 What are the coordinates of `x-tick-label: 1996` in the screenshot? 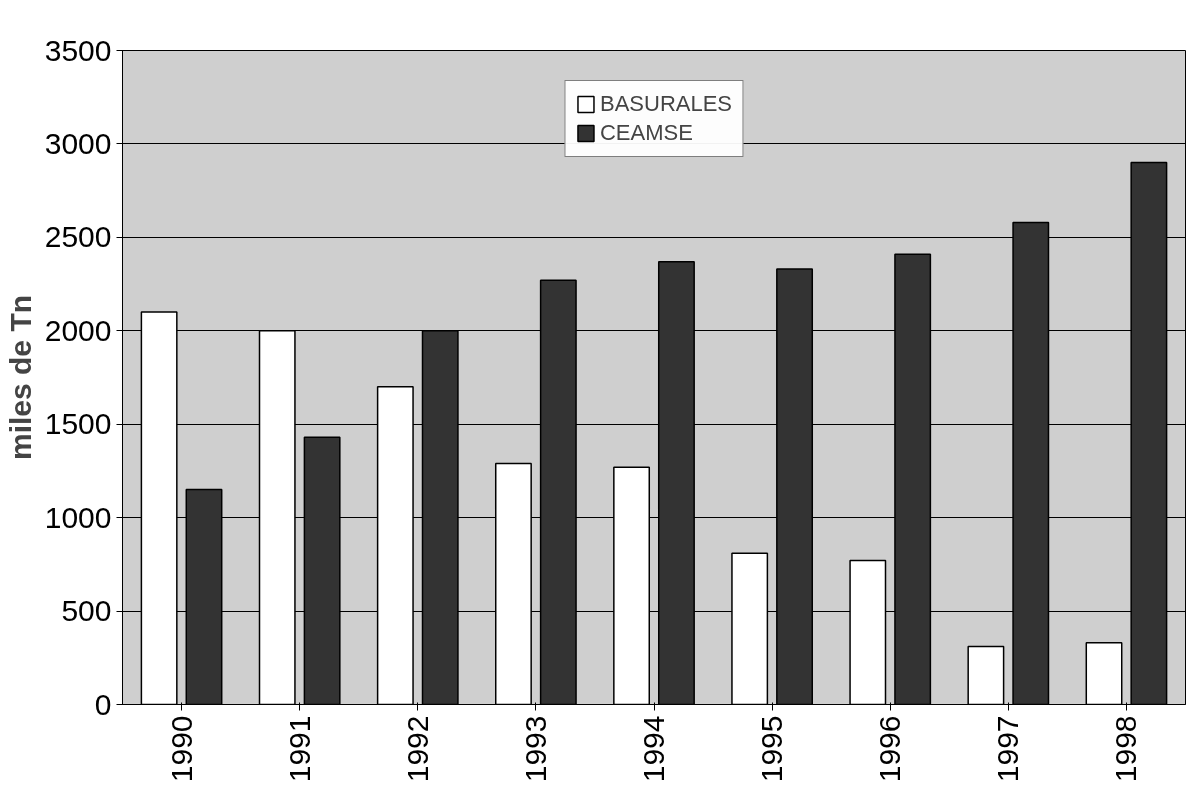 It's located at (890, 749).